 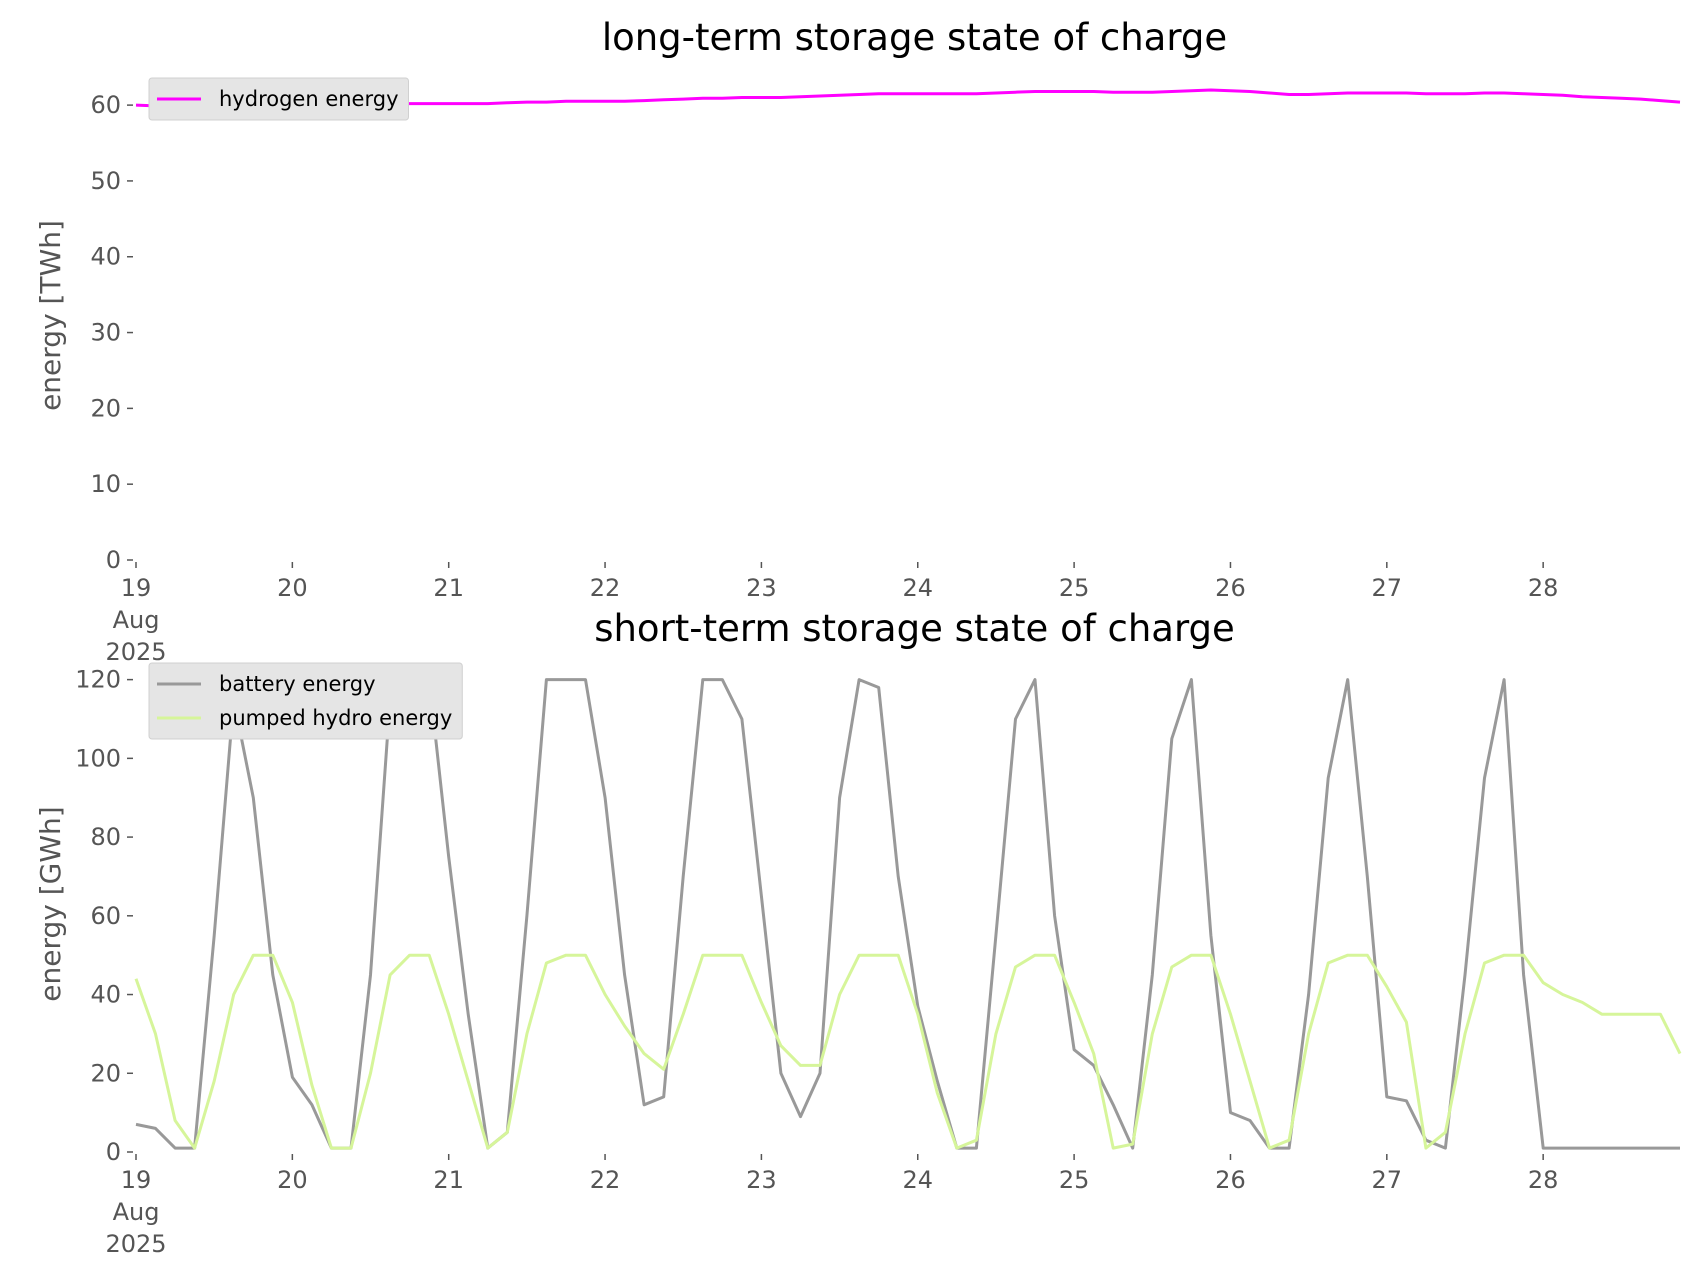 I want to click on legend-label: battery energy, so click(x=297, y=684).